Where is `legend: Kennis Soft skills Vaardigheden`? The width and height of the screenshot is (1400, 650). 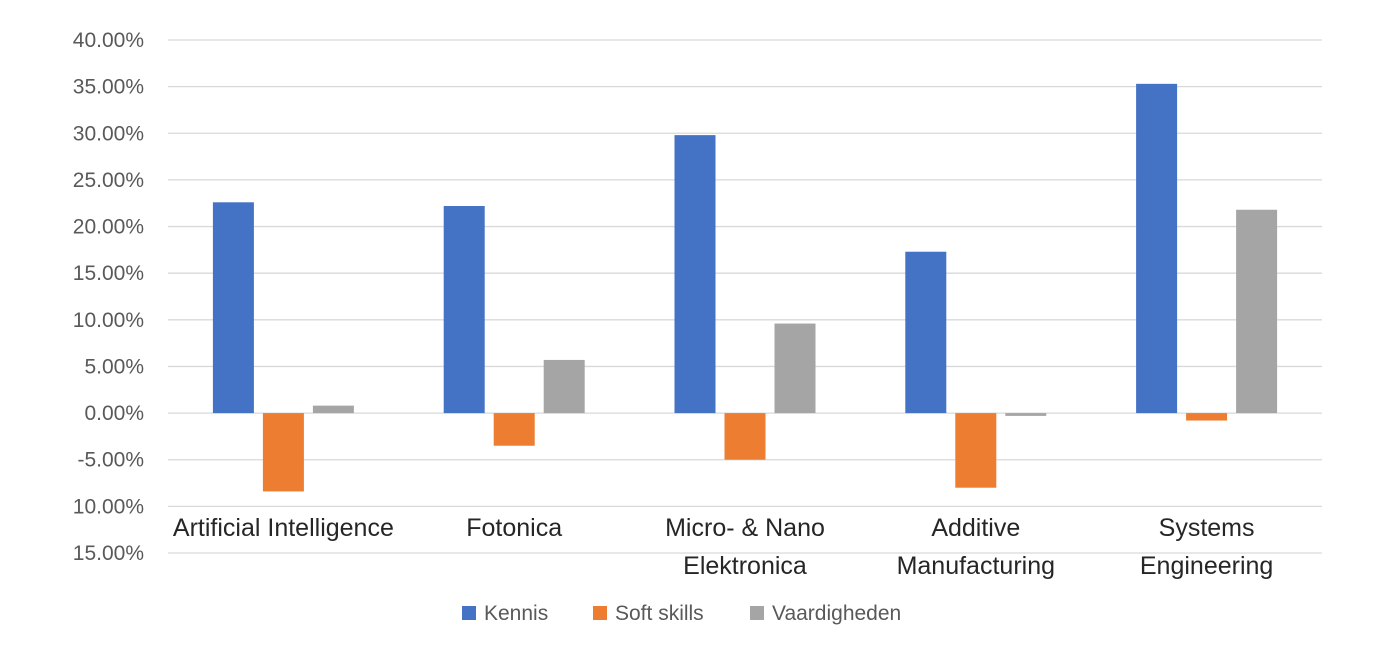 legend: Kennis Soft skills Vaardigheden is located at coordinates (681, 613).